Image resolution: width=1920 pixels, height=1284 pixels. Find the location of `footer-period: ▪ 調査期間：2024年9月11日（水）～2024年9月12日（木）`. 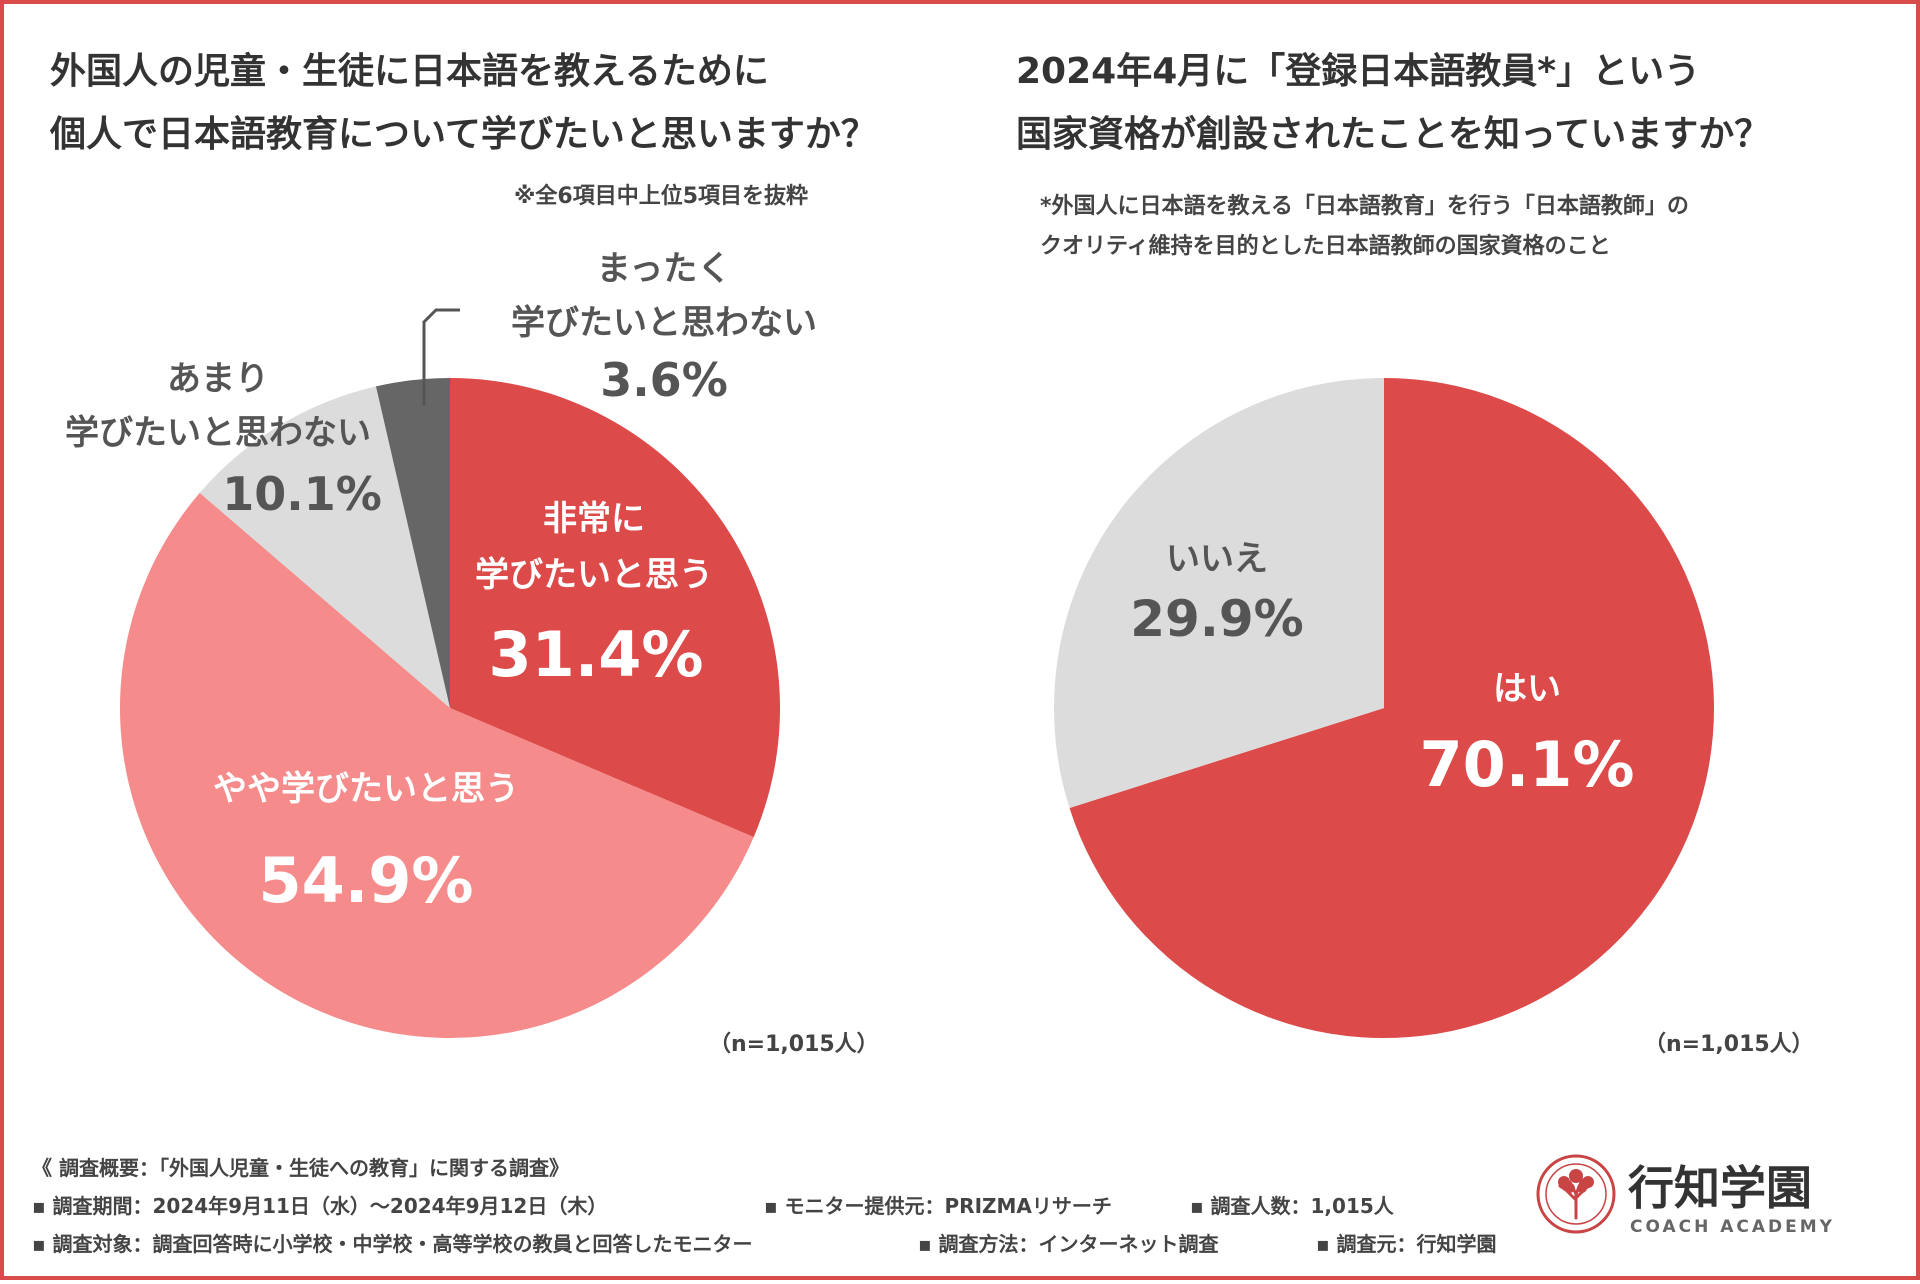

footer-period: ▪ 調査期間：2024年9月11日（水）～2024年9月12日（木） is located at coordinates (320, 1206).